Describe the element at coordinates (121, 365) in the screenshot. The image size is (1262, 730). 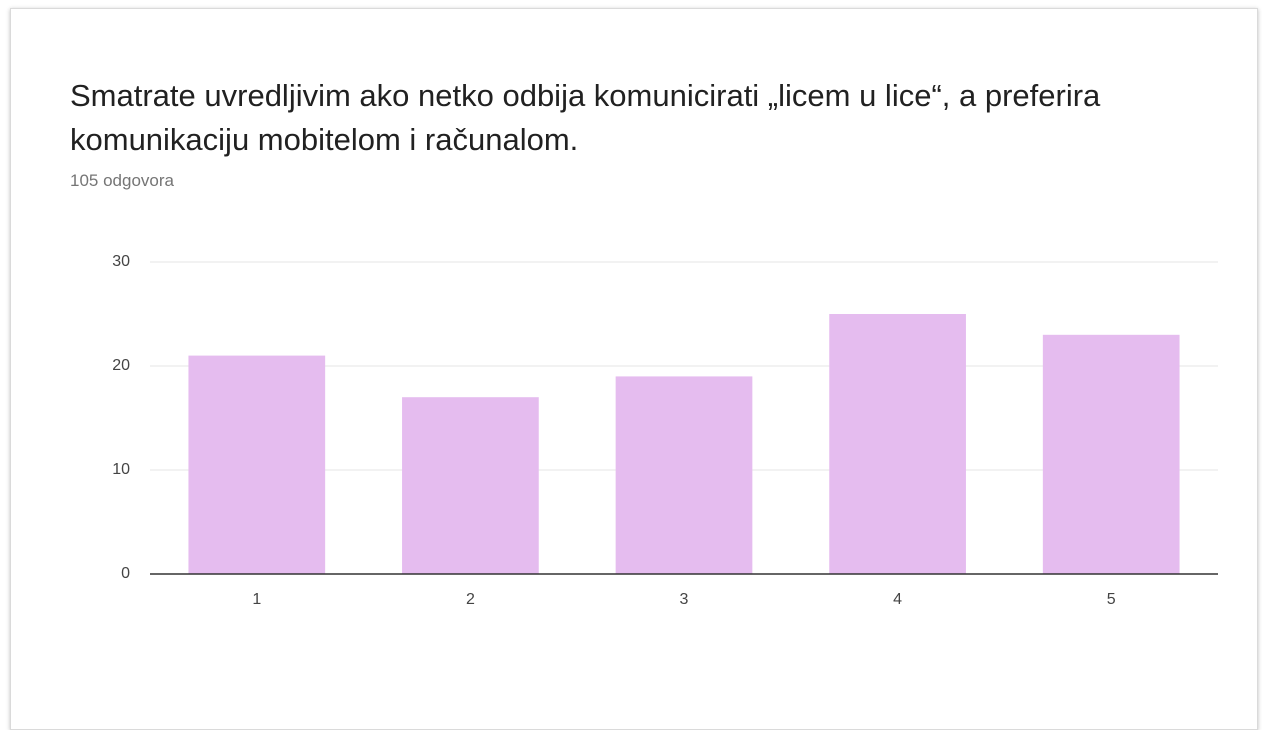
I see `y-tick-label: 20` at that location.